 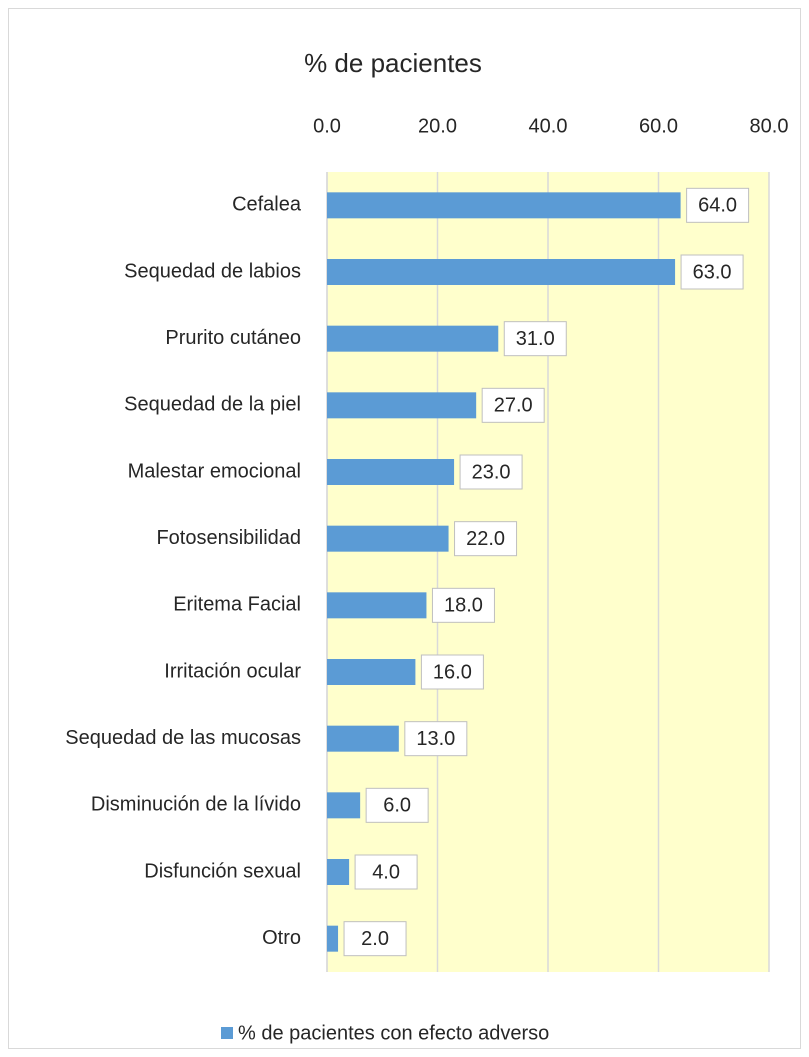 What do you see at coordinates (237, 605) in the screenshot?
I see `y-tick-label: Eritema Facial` at bounding box center [237, 605].